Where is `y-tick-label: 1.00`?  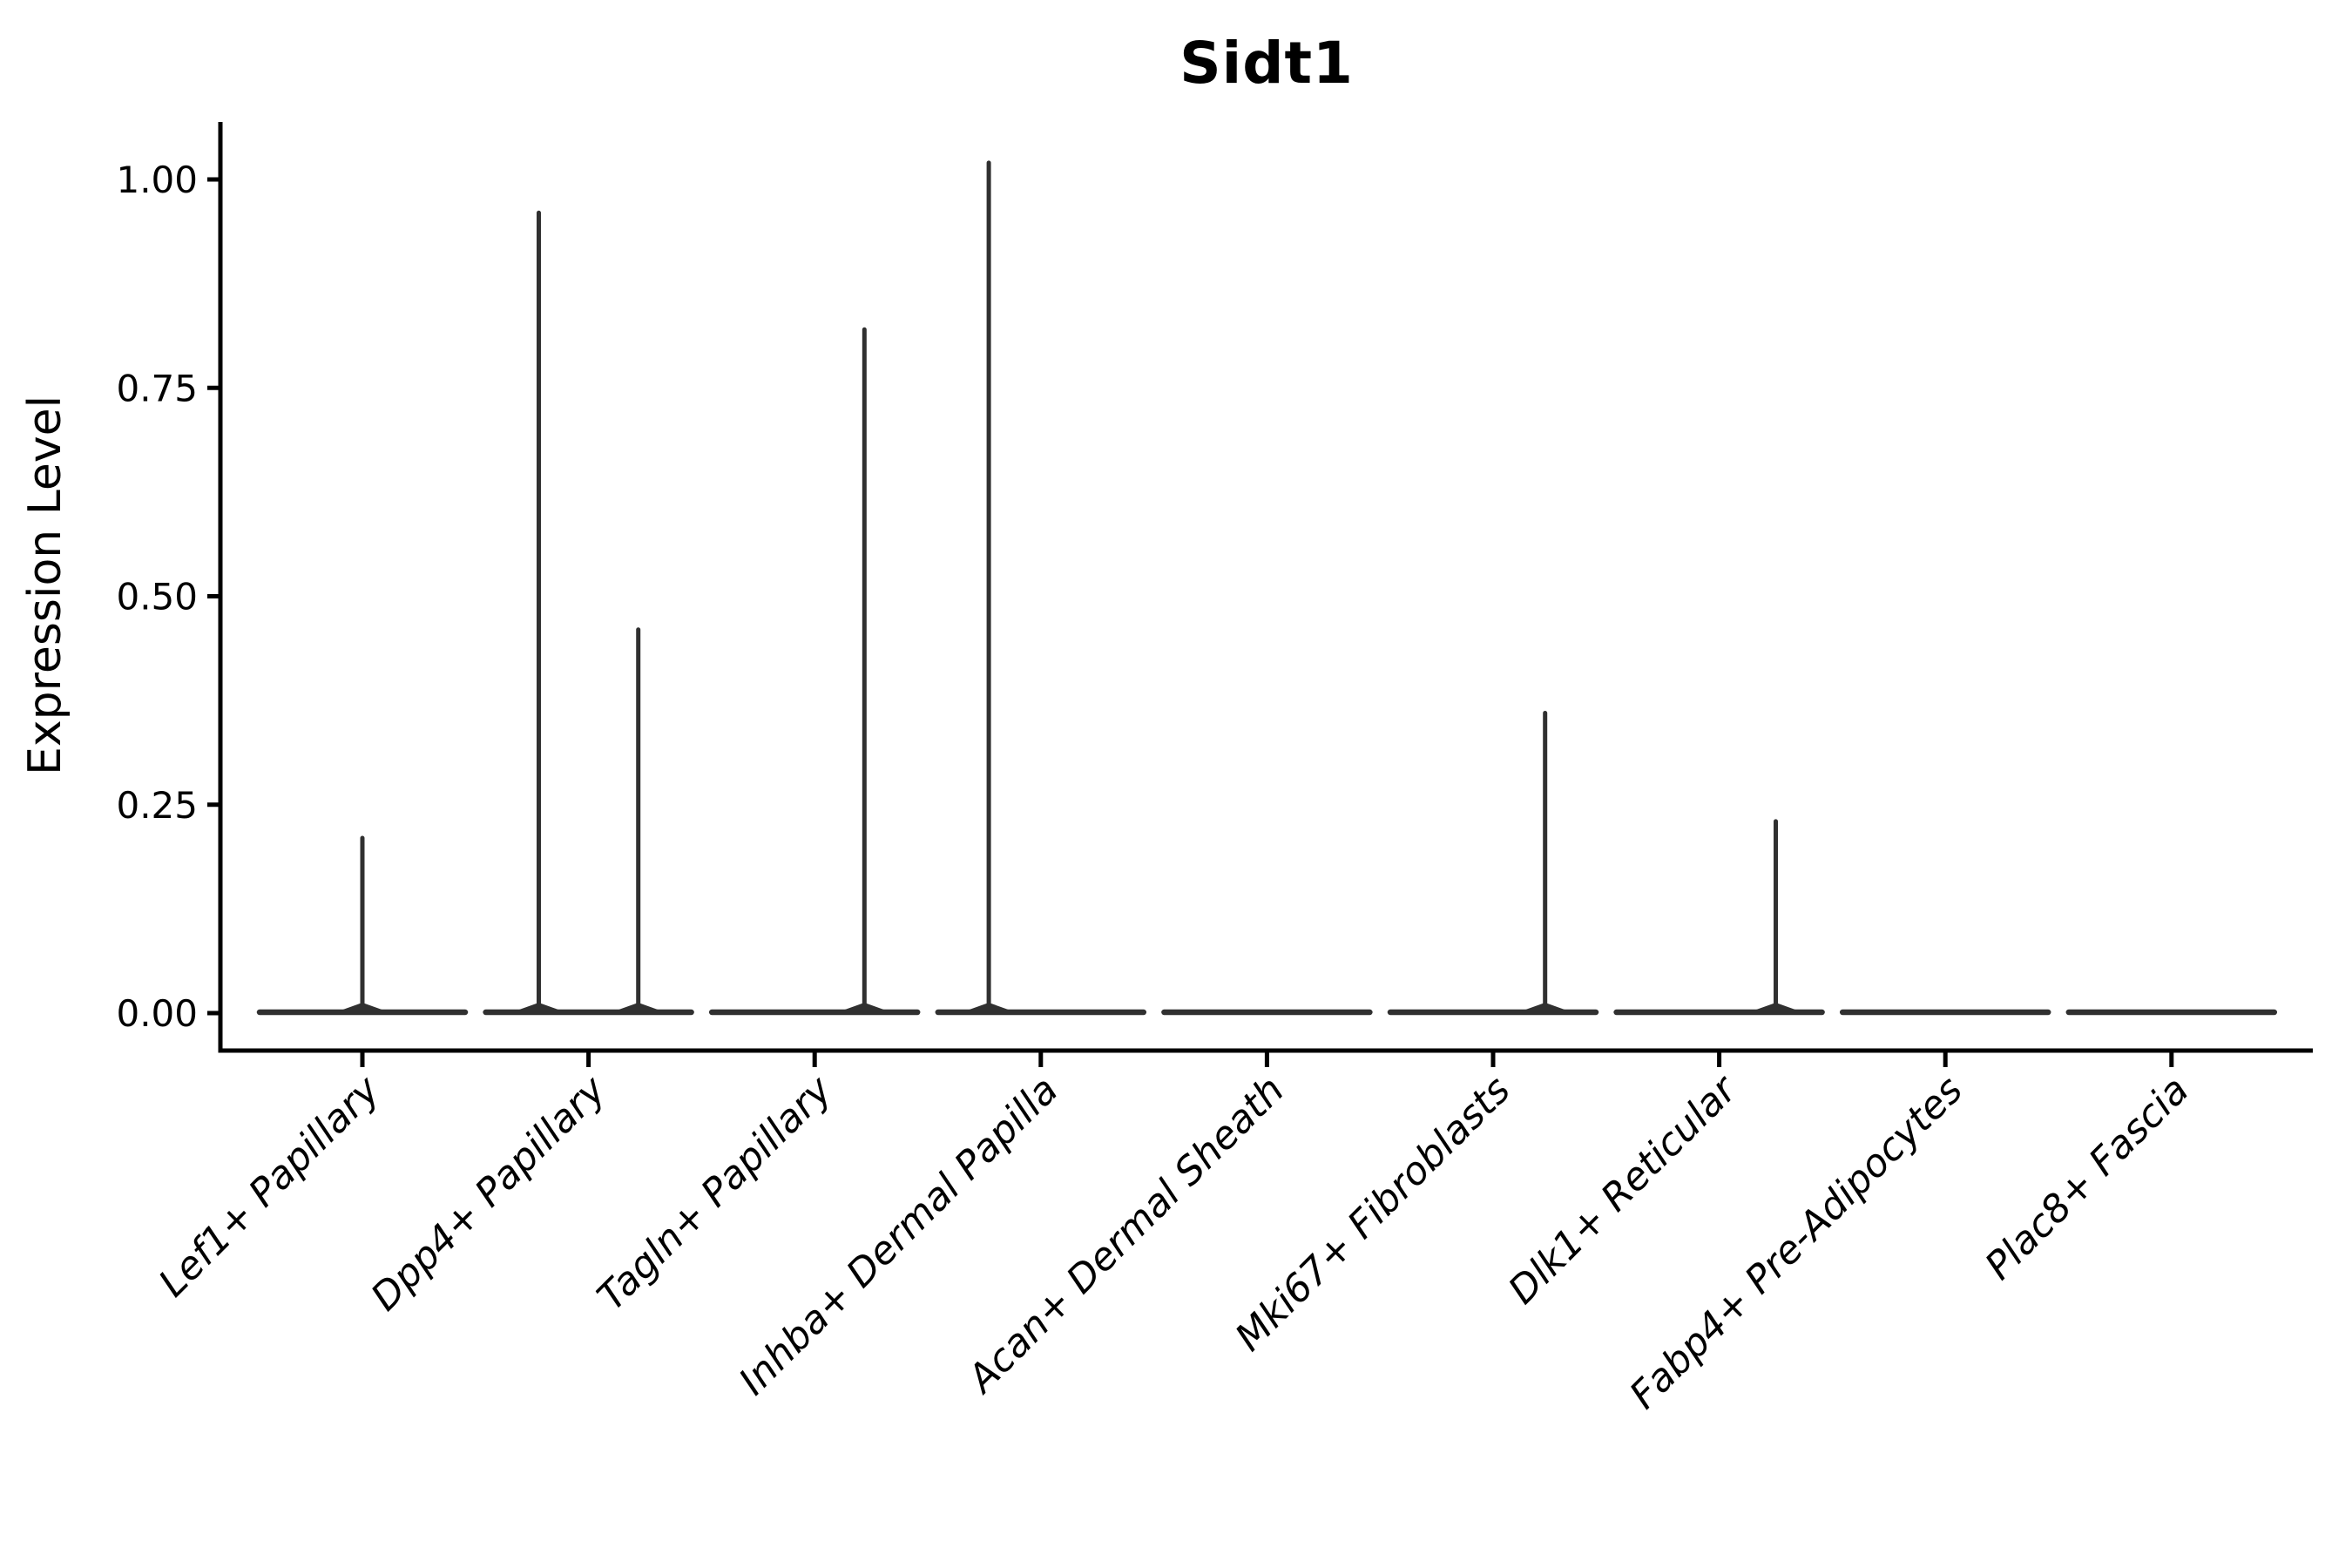
y-tick-label: 1.00 is located at coordinates (157, 180).